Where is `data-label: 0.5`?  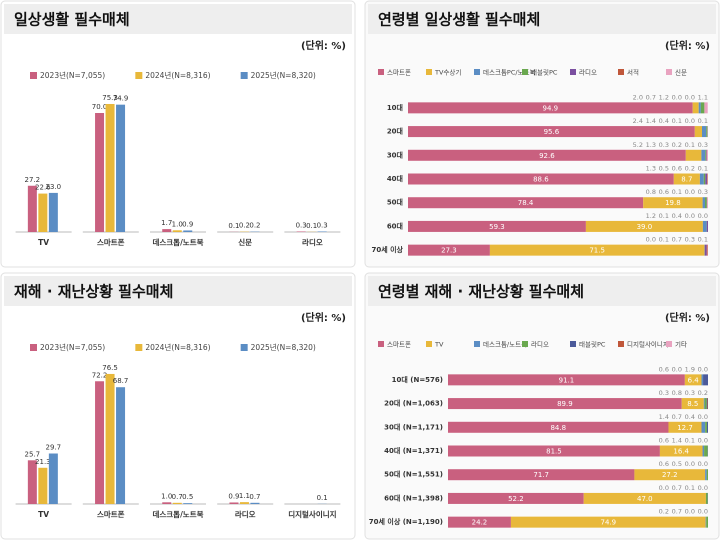 data-label: 0.5 is located at coordinates (677, 464).